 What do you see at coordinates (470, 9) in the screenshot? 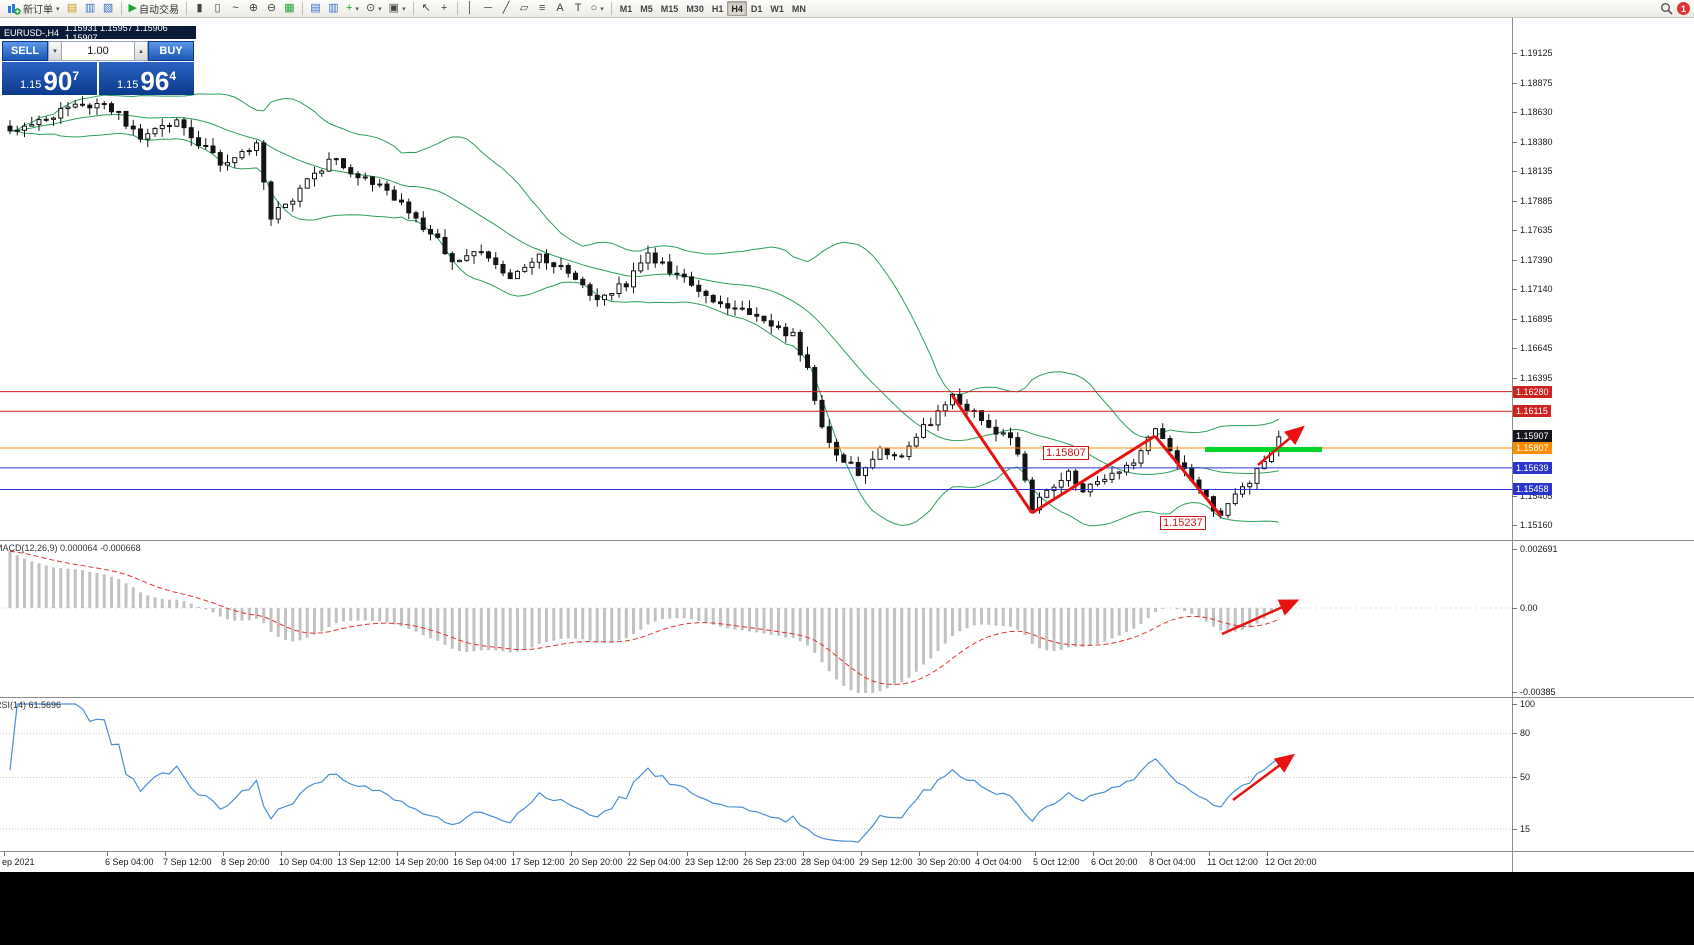
I see `vertical-line-tool-button: │` at bounding box center [470, 9].